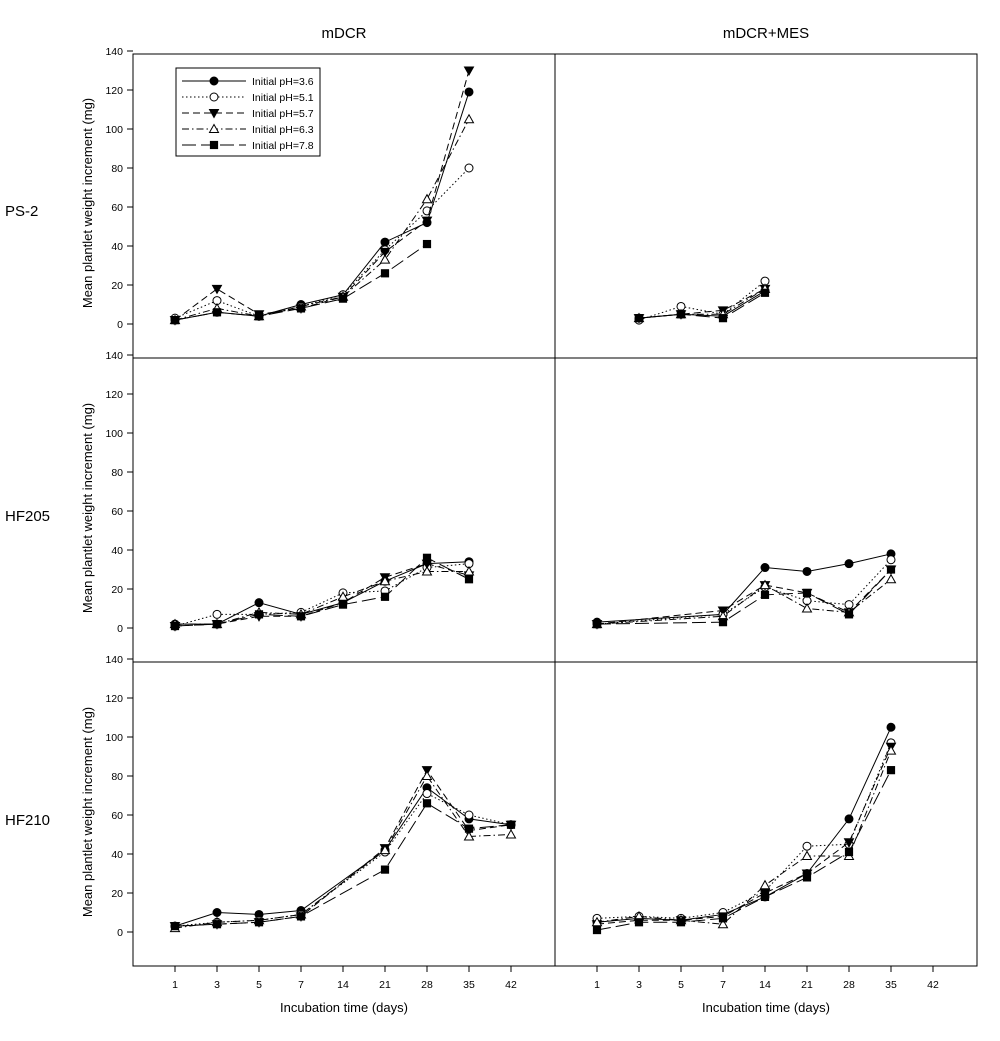 The width and height of the screenshot is (1000, 1041). Describe the element at coordinates (344, 1007) in the screenshot. I see `x-axis-label-left: Incubation time (days)` at that location.